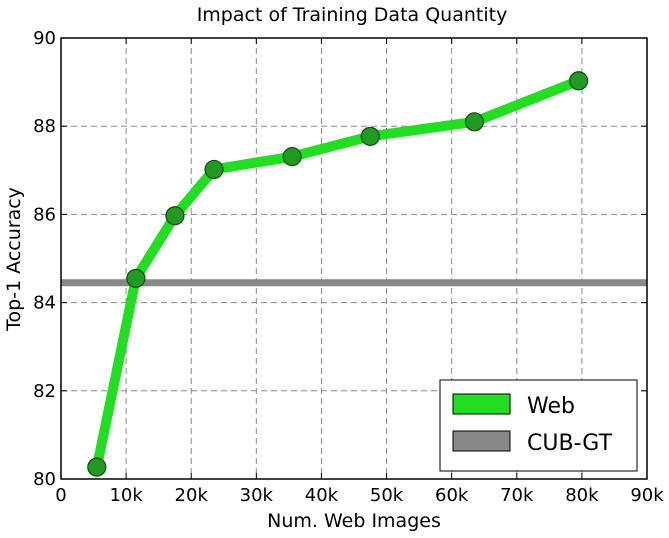 This screenshot has height=538, width=669. What do you see at coordinates (647, 495) in the screenshot?
I see `x-tick-label: 90k` at bounding box center [647, 495].